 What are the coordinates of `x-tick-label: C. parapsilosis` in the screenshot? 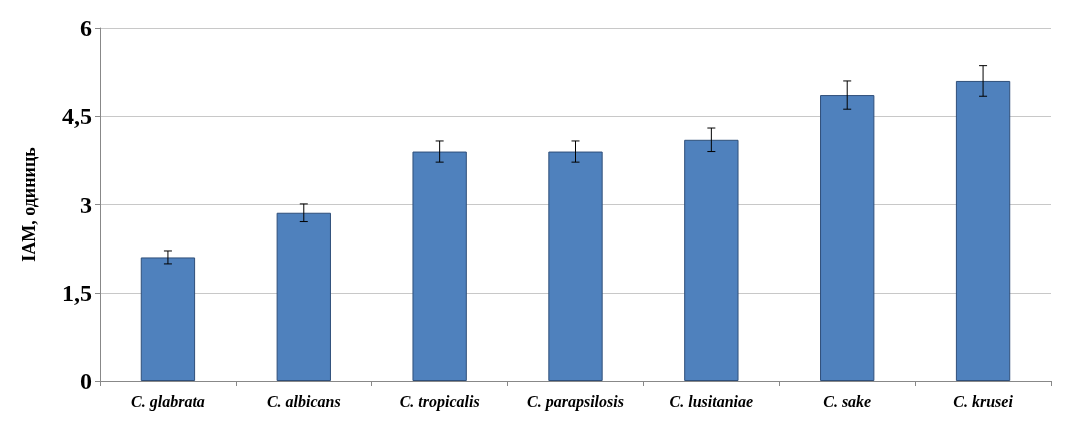 It's located at (575, 401).